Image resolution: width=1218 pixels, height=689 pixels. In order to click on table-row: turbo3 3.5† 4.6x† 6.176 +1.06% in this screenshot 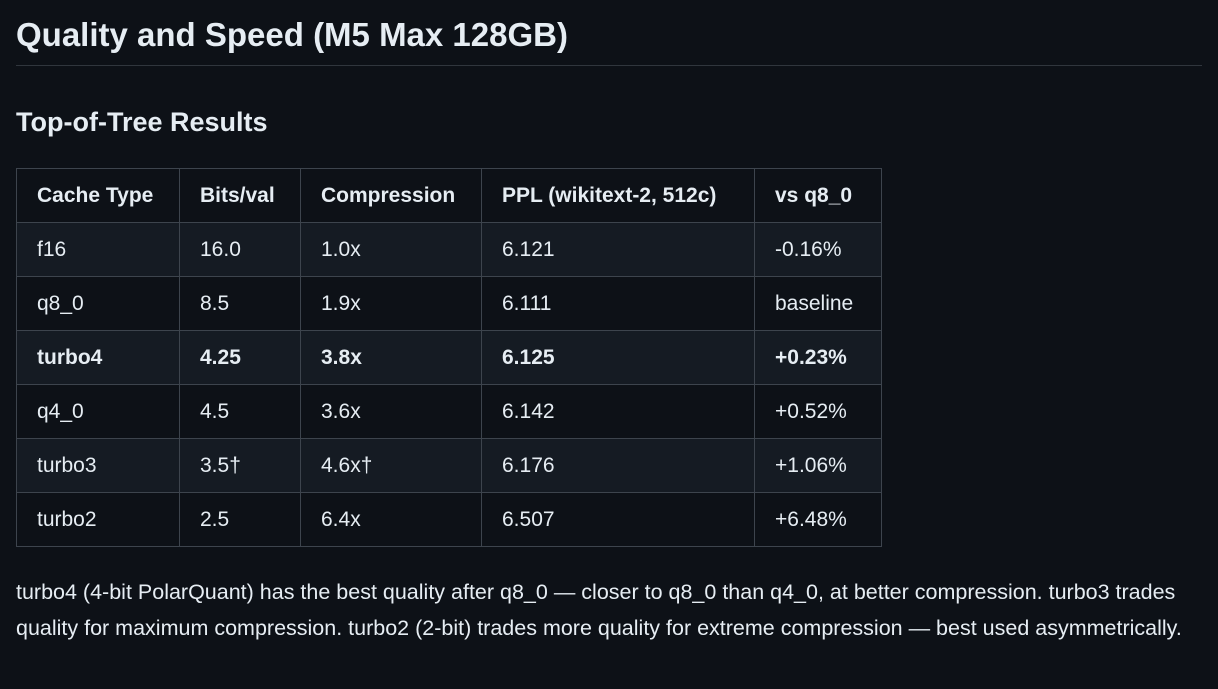, I will do `click(449, 465)`.